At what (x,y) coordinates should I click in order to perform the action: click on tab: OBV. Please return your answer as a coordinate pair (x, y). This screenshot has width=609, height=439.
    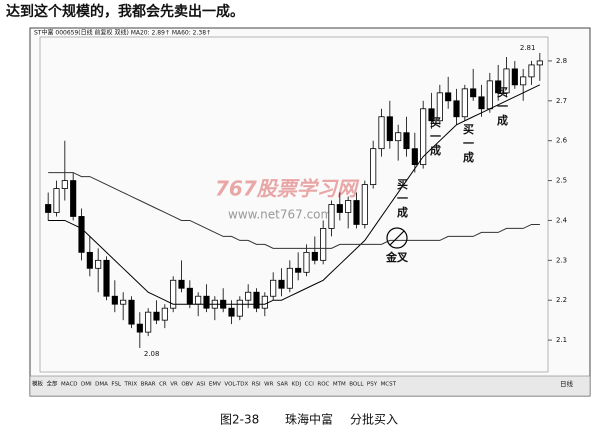
    Looking at the image, I should click on (187, 385).